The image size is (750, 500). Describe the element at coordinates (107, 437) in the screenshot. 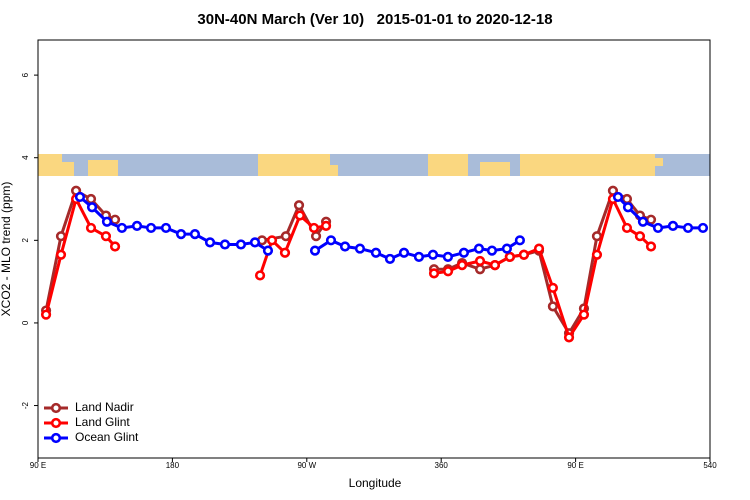

I see `legend-label: Ocean Glint` at that location.